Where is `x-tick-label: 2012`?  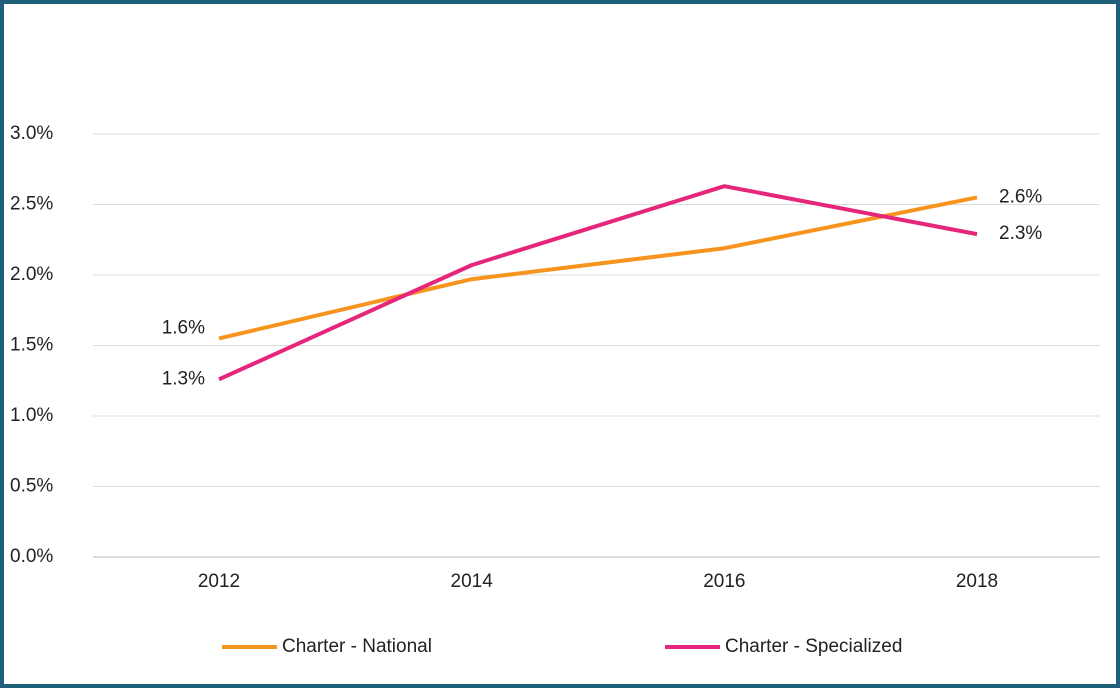
x-tick-label: 2012 is located at coordinates (219, 581).